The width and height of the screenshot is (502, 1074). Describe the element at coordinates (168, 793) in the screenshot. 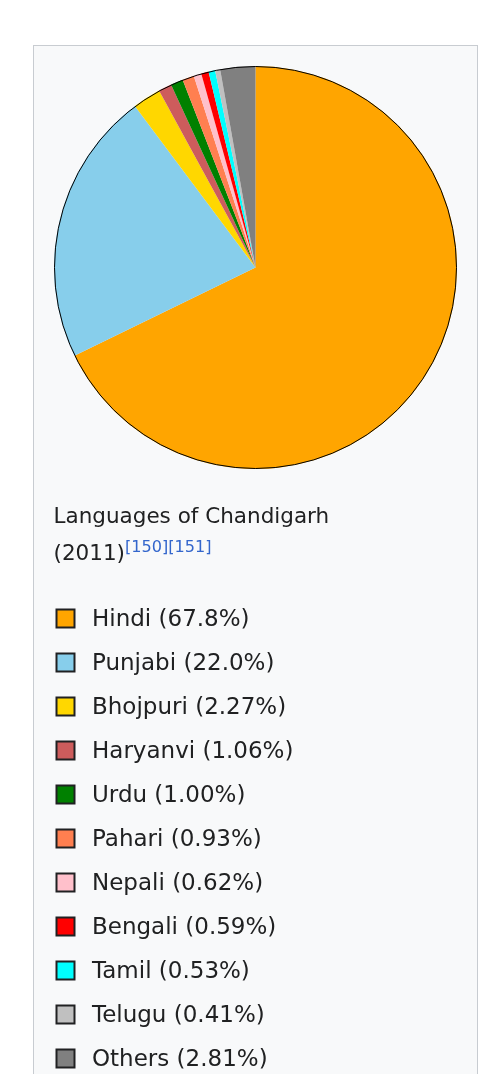

I see `legend-label: Urdu (1.00%)` at that location.